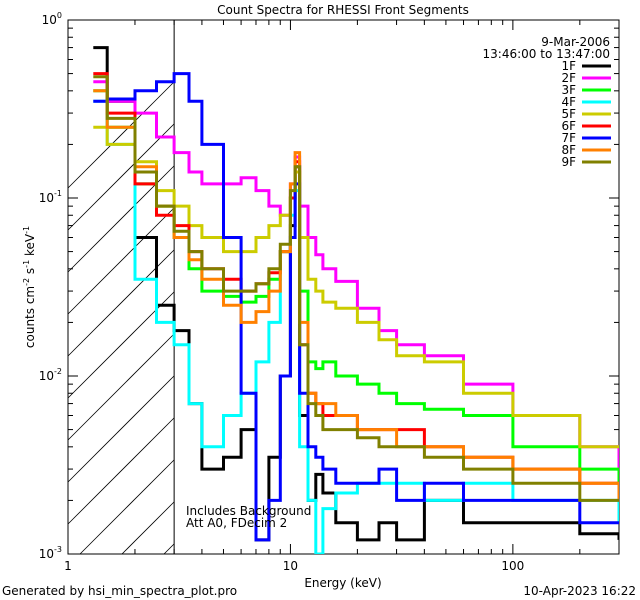 Image resolution: width=640 pixels, height=600 pixels. What do you see at coordinates (568, 126) in the screenshot?
I see `legend-label-6F: 6F` at bounding box center [568, 126].